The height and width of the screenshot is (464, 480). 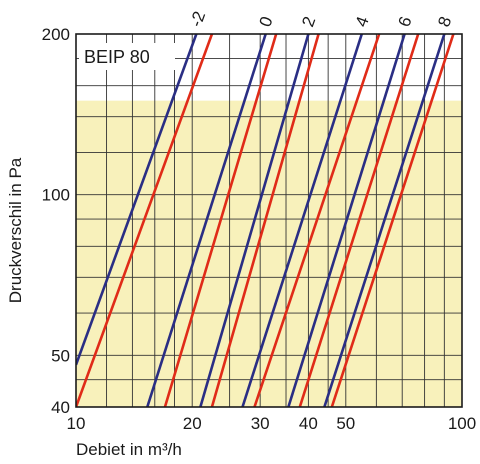 What do you see at coordinates (404, 21) in the screenshot?
I see `curve-label: 6` at bounding box center [404, 21].